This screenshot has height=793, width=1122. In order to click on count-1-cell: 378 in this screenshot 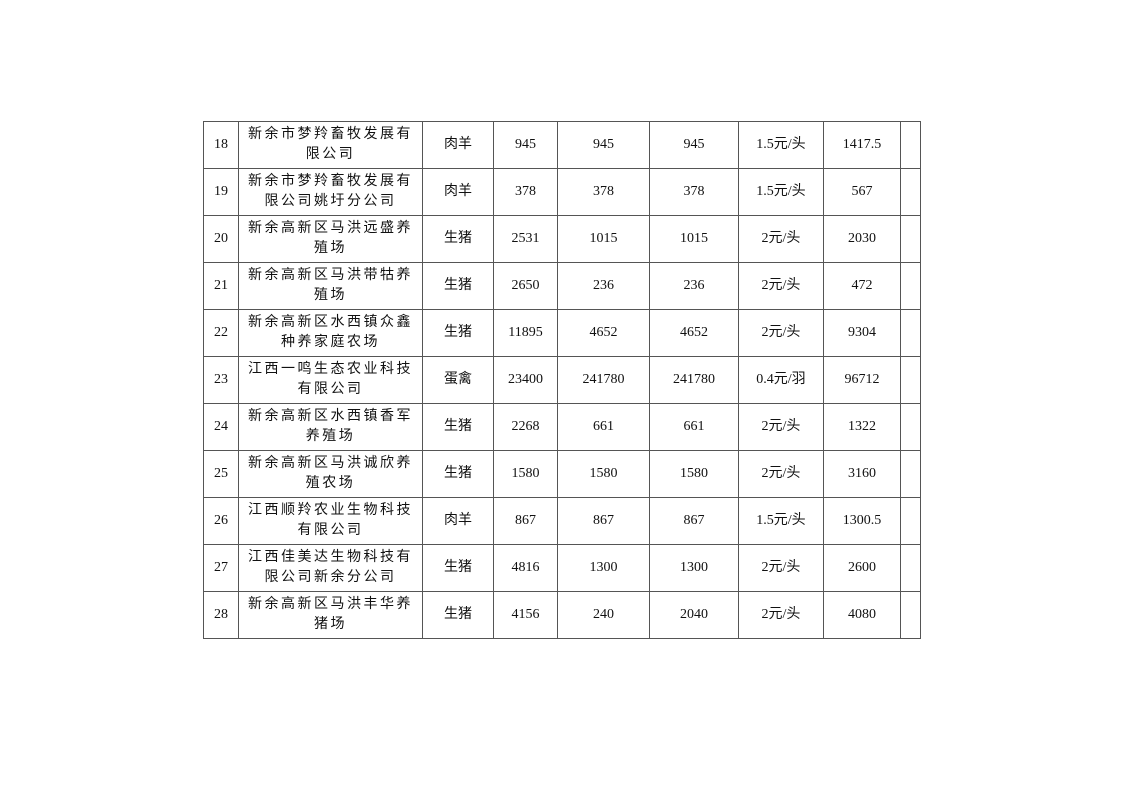, I will do `click(525, 192)`.